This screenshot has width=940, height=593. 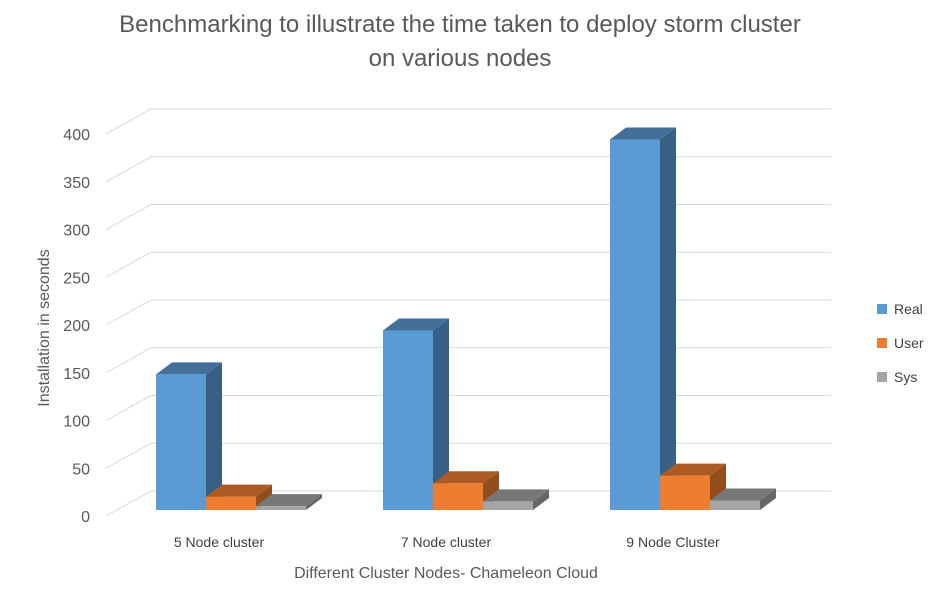 What do you see at coordinates (882, 309) in the screenshot?
I see `legend-swatch-real` at bounding box center [882, 309].